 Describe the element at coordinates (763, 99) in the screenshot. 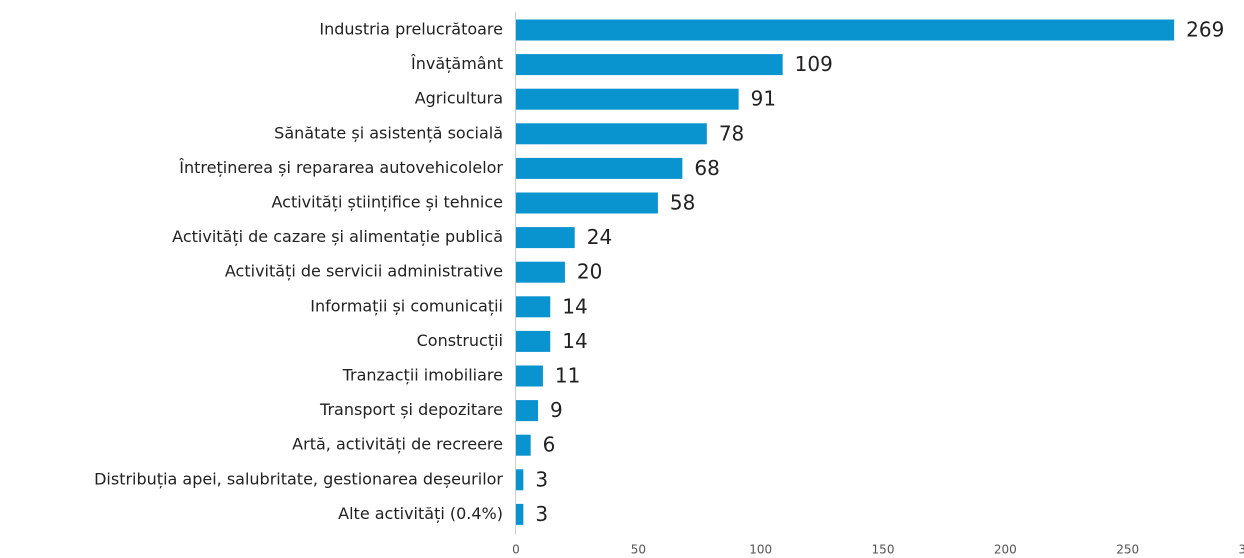

I see `value-label: 91` at that location.